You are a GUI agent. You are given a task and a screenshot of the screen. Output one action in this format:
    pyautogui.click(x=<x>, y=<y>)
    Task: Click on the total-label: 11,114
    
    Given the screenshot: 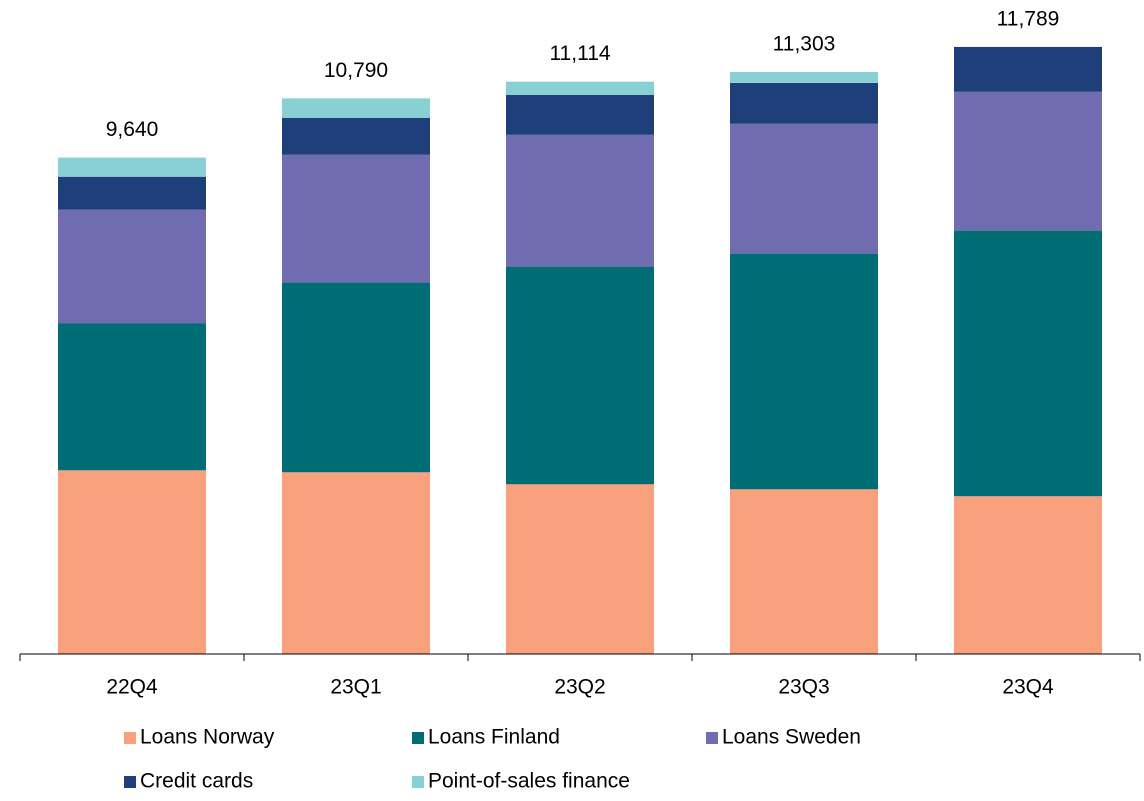 What is the action you would take?
    pyautogui.click(x=579, y=53)
    